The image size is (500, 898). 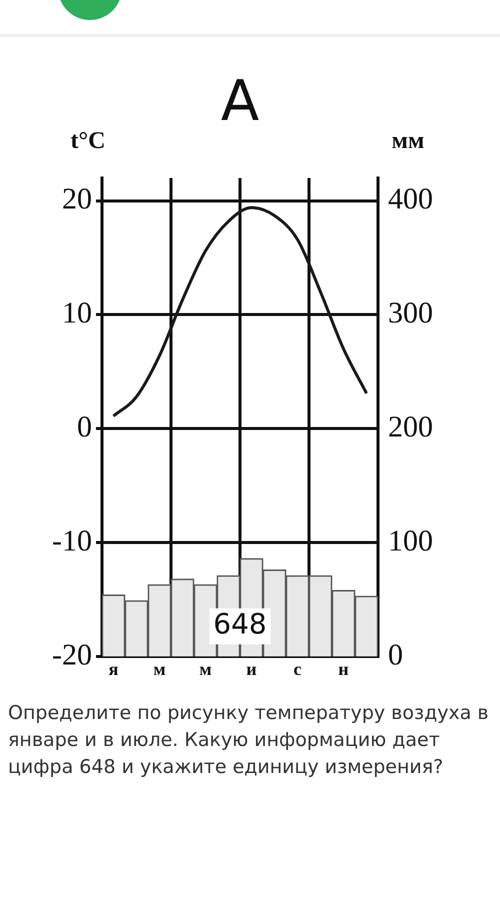 I want to click on y-tick-label: 0, so click(x=84, y=427).